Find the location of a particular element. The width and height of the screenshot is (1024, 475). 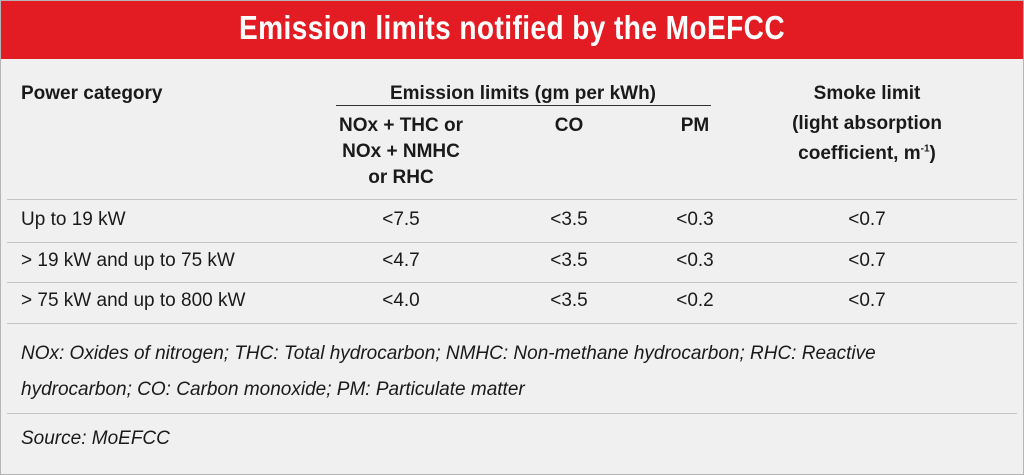

header-cell: NOx + NMHC is located at coordinates (401, 151).